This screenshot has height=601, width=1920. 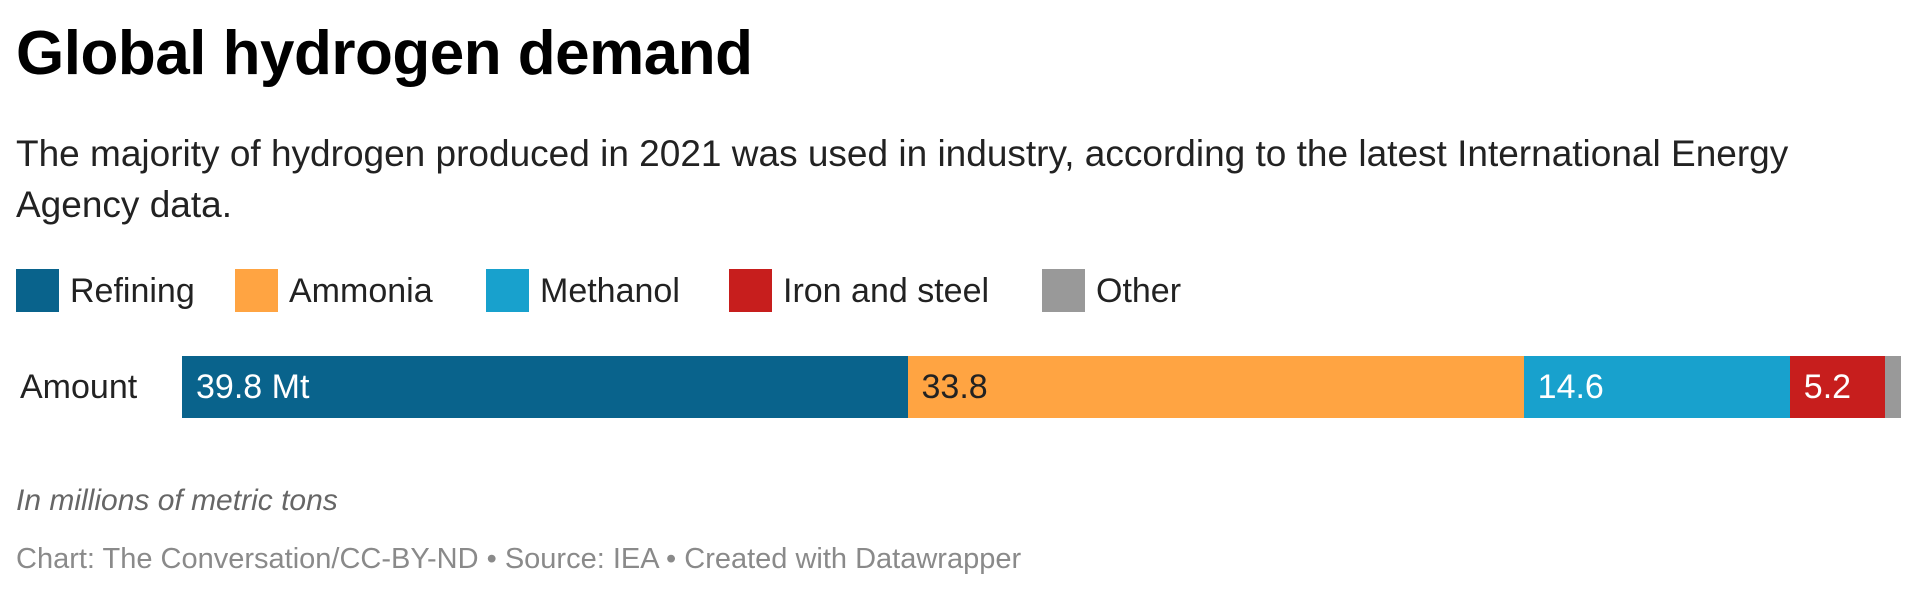 I want to click on legend-swatch-ammonia, so click(x=256, y=290).